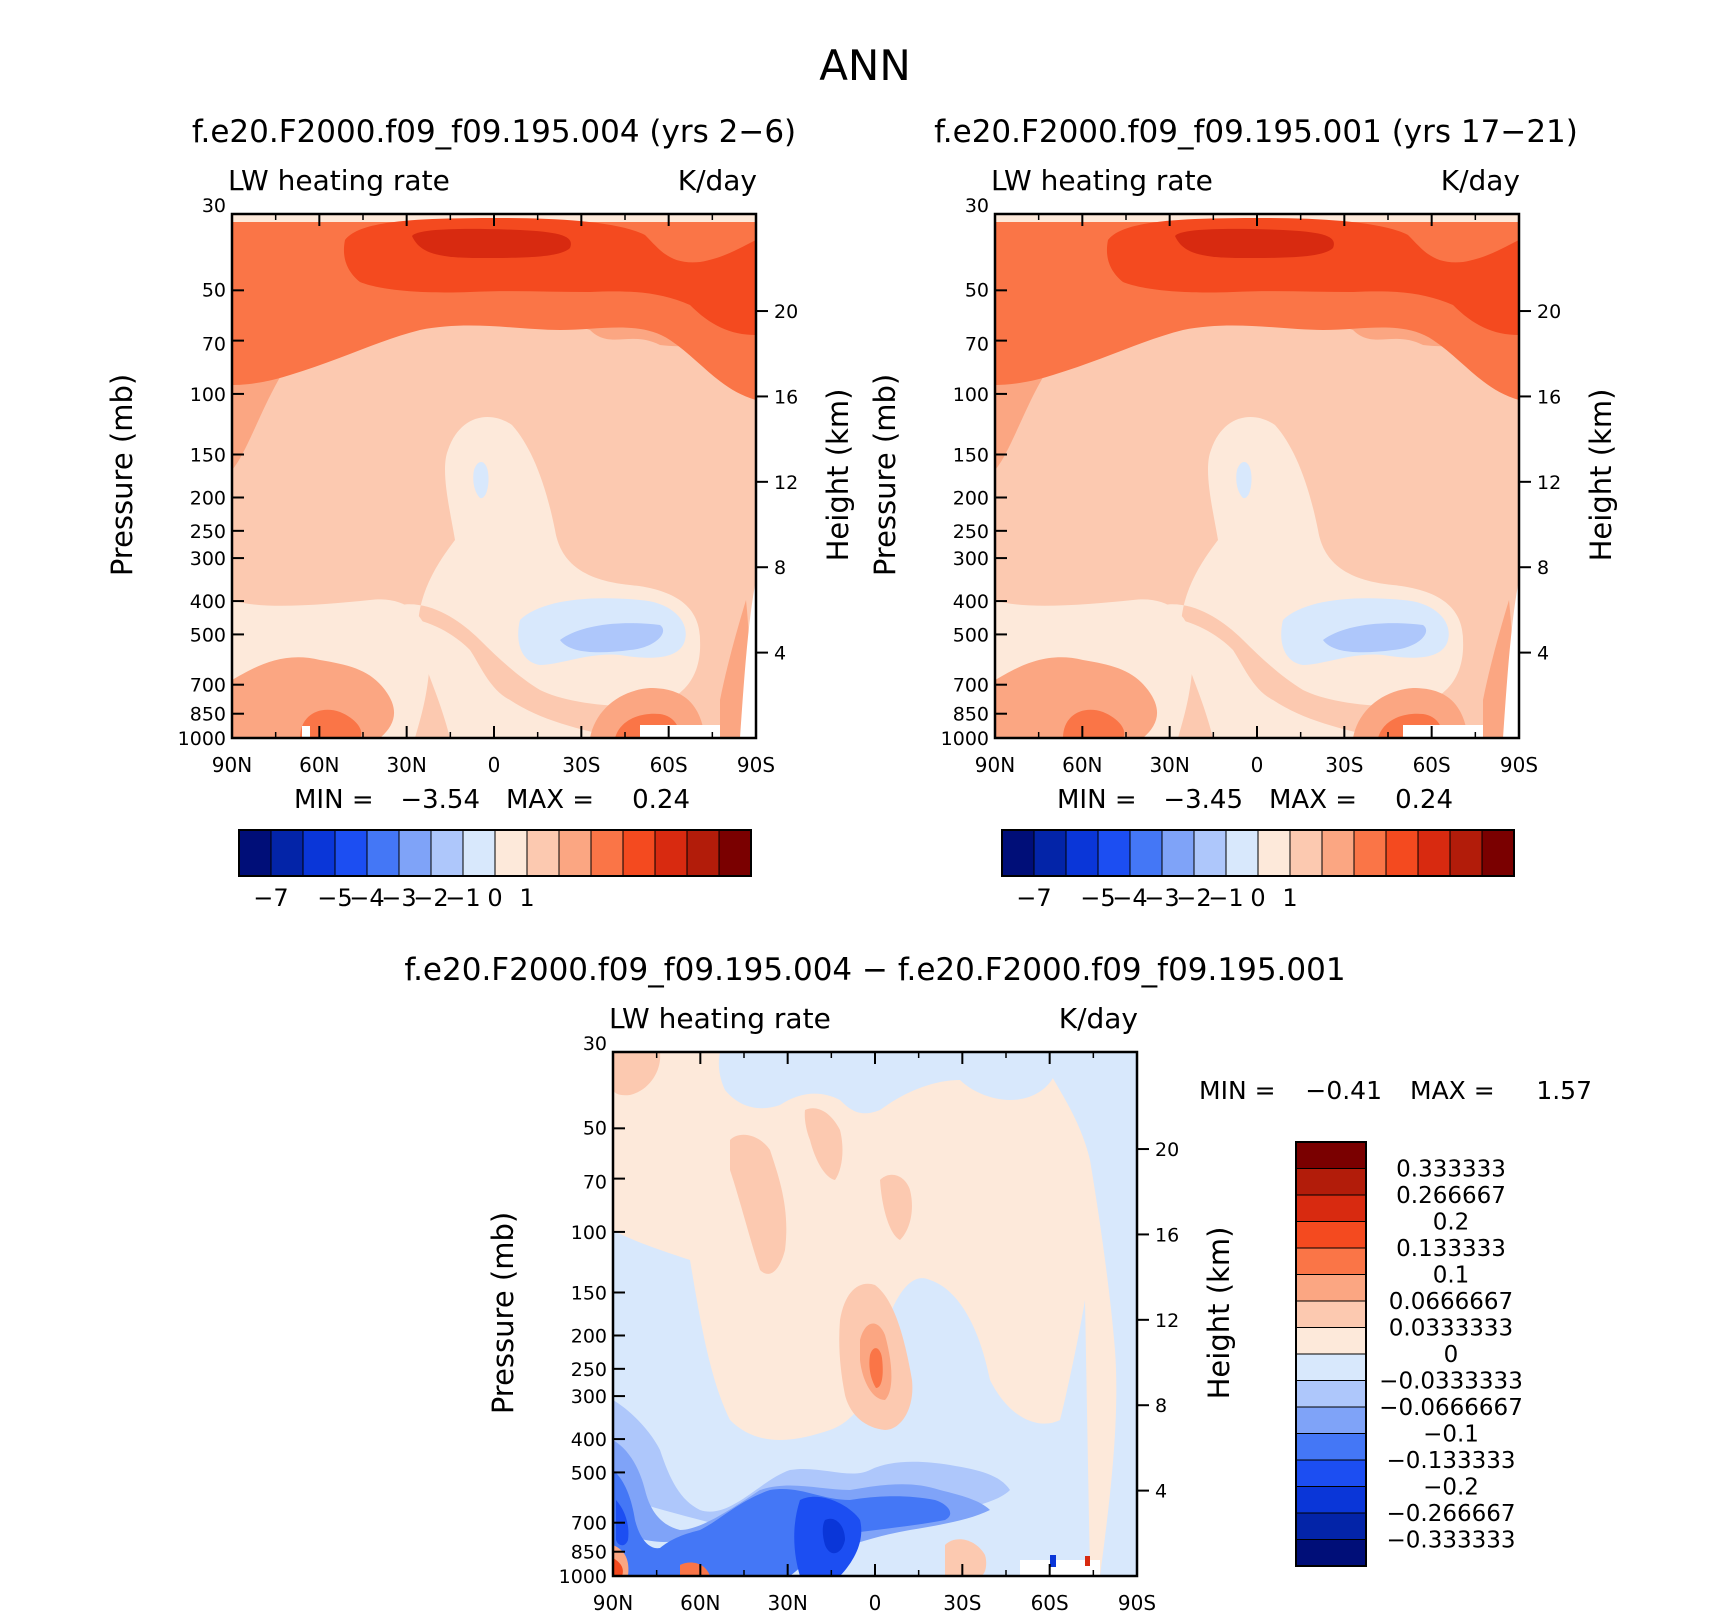  Describe the element at coordinates (971, 532) in the screenshot. I see `y-tick-label: 250` at that location.